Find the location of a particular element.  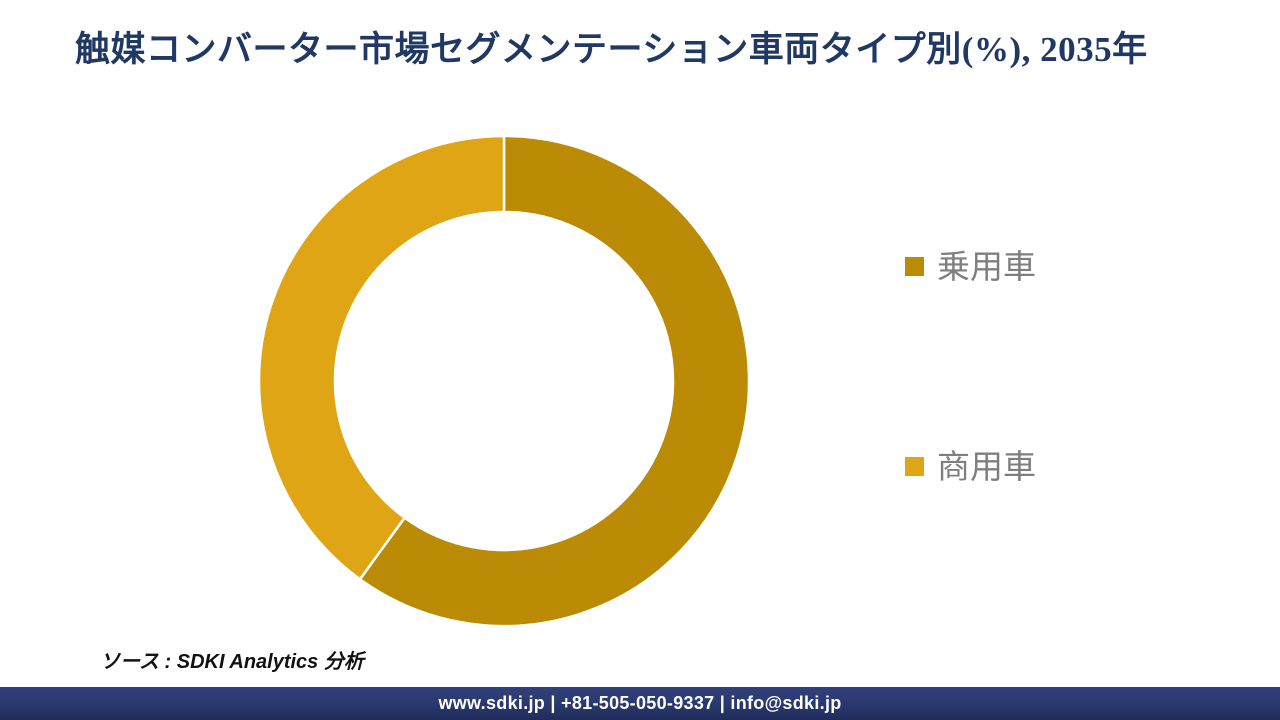

legend-item-commercial-vehicle: 商用車 is located at coordinates (970, 466).